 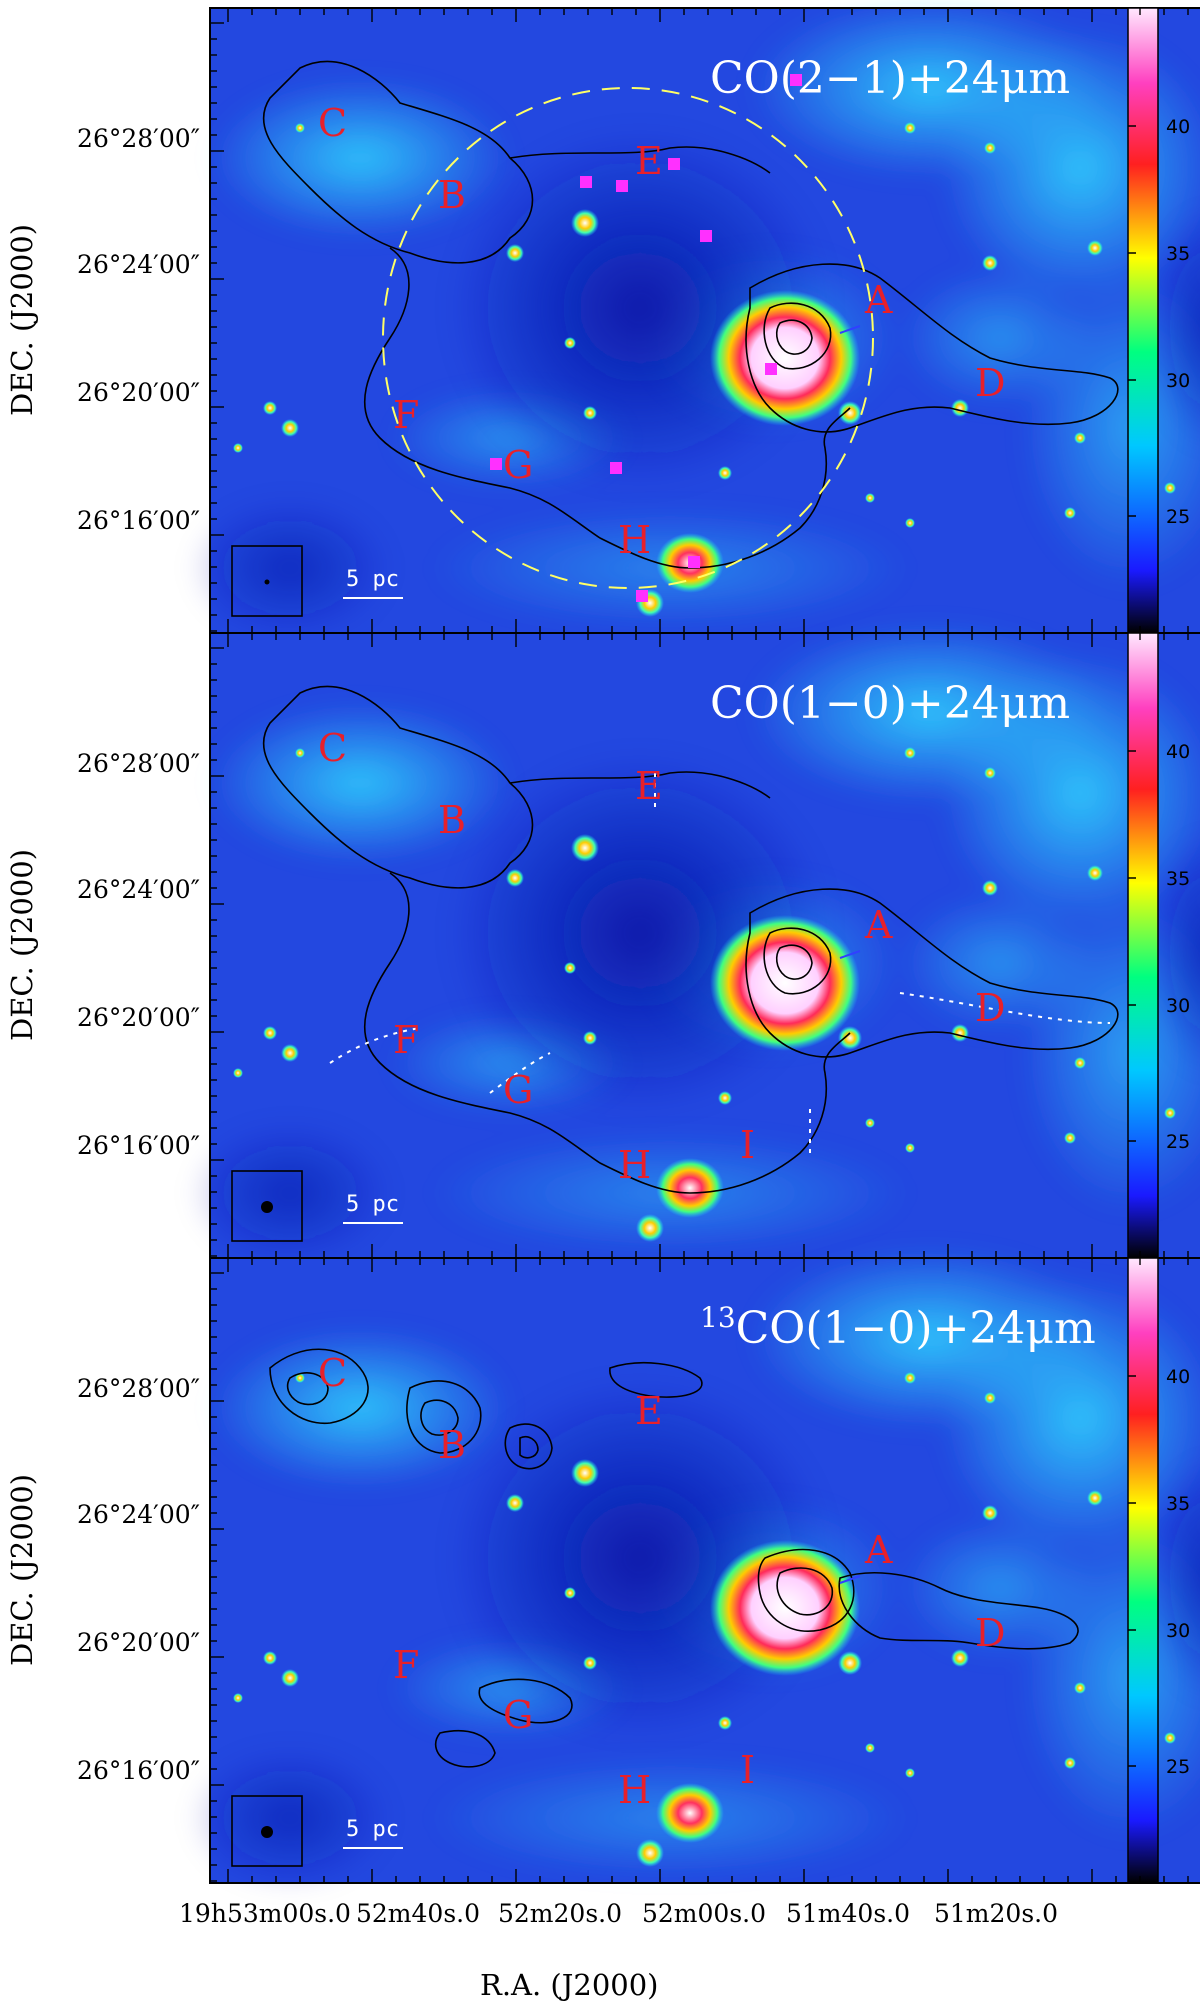 What do you see at coordinates (649, 1411) in the screenshot?
I see `panel-3-label-e: E` at bounding box center [649, 1411].